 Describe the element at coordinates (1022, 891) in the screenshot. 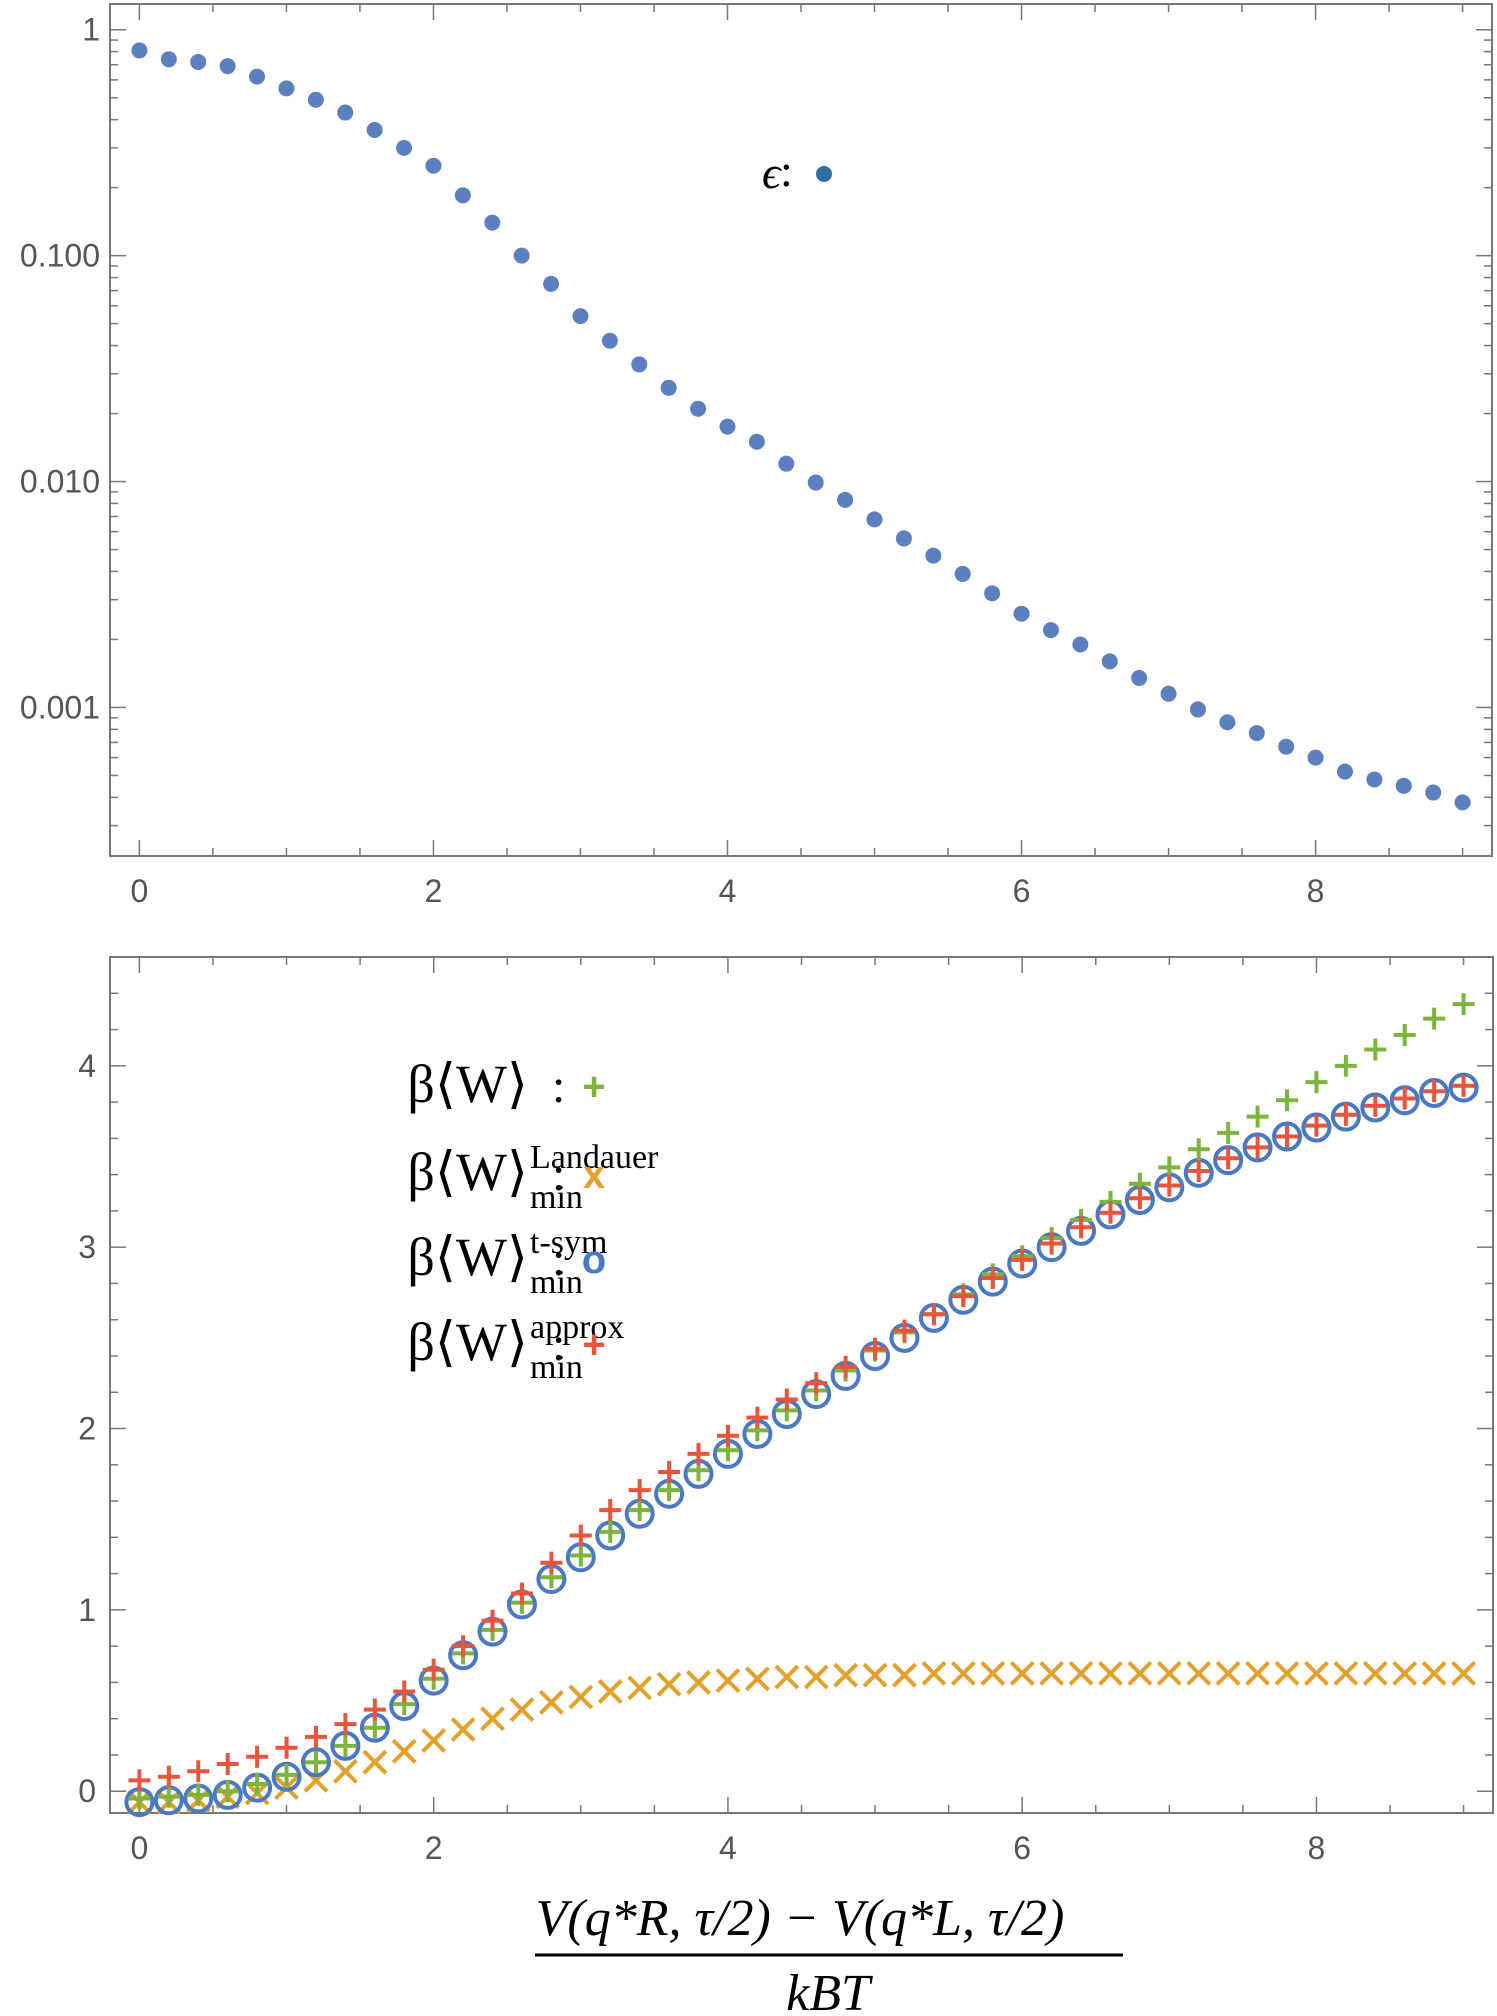

I see `top-x-tick-label: 6` at that location.